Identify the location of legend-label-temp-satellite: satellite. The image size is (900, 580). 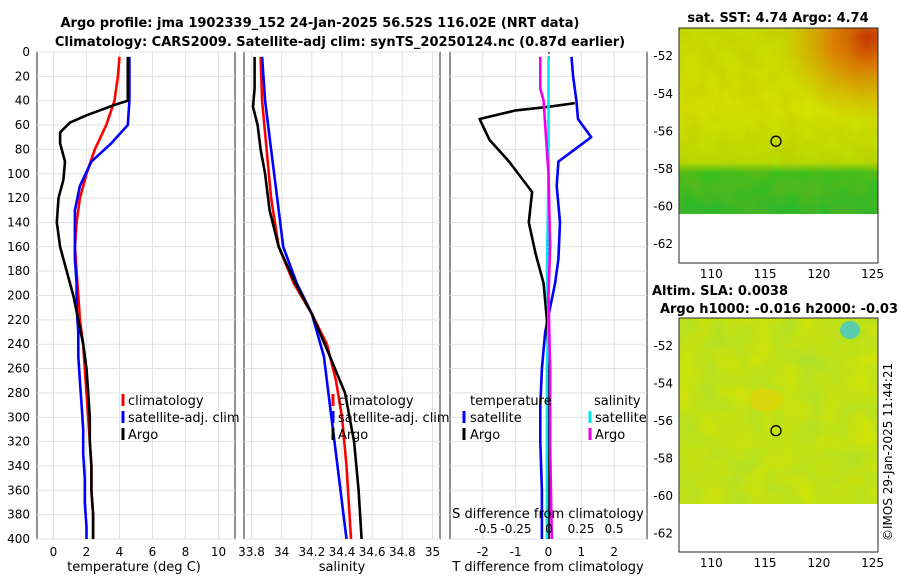
(496, 418).